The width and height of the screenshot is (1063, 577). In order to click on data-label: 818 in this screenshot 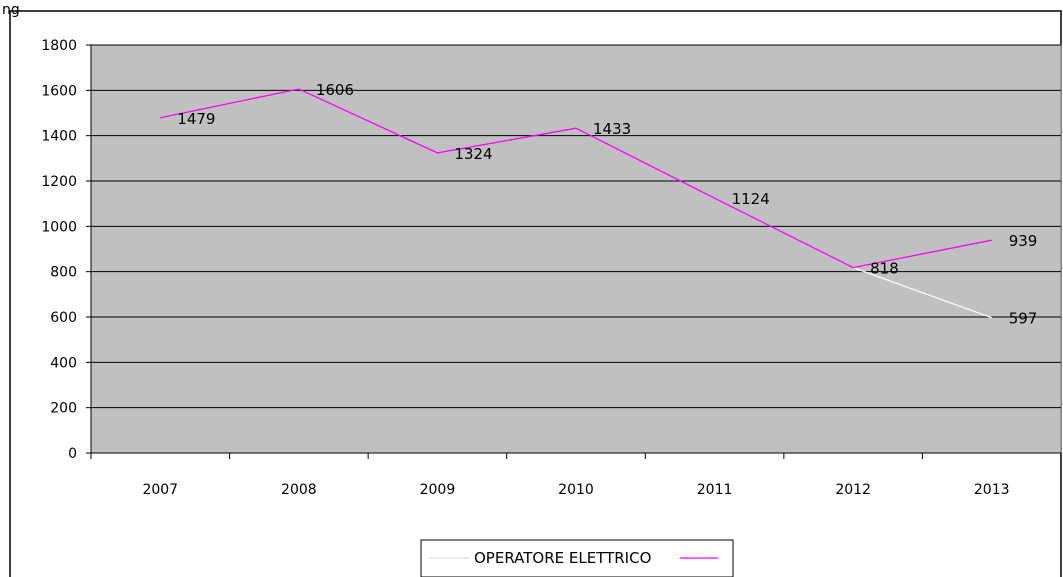, I will do `click(884, 269)`.